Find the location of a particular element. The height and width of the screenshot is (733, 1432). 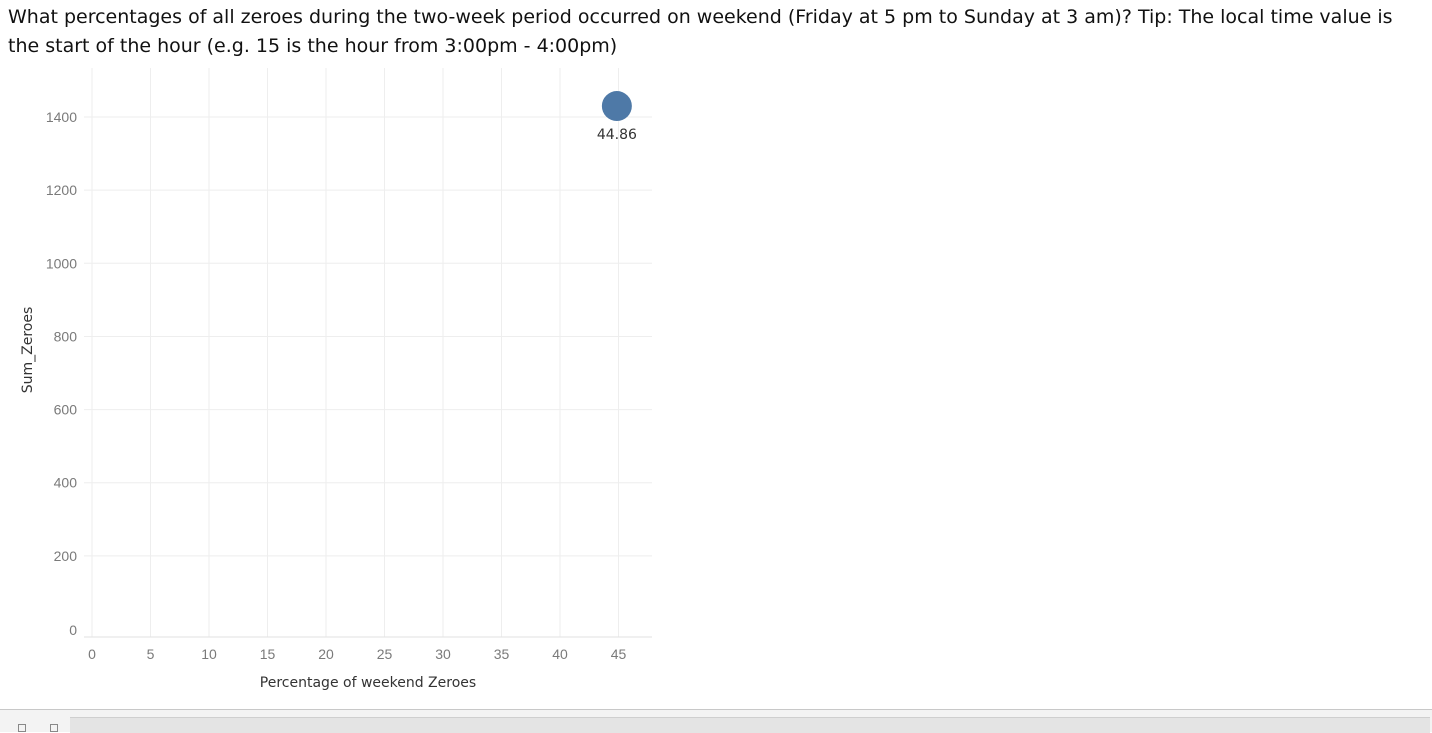

x-axis-title: Percentage of weekend Zeroes is located at coordinates (368, 683).